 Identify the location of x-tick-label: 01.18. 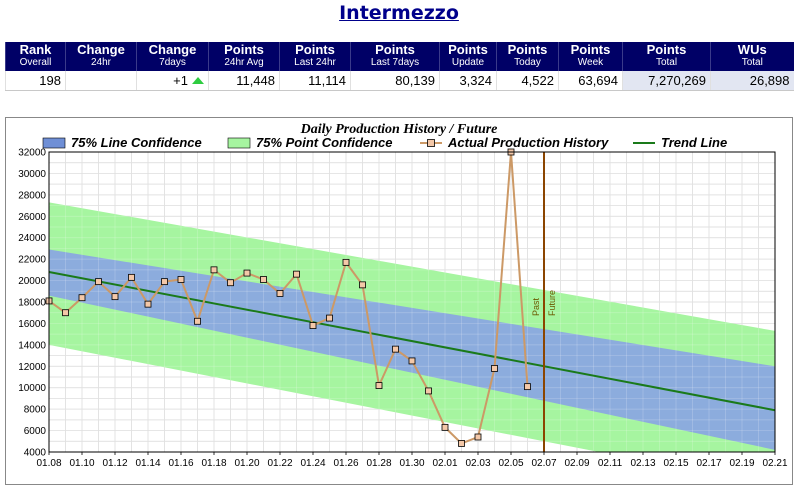
(213, 463).